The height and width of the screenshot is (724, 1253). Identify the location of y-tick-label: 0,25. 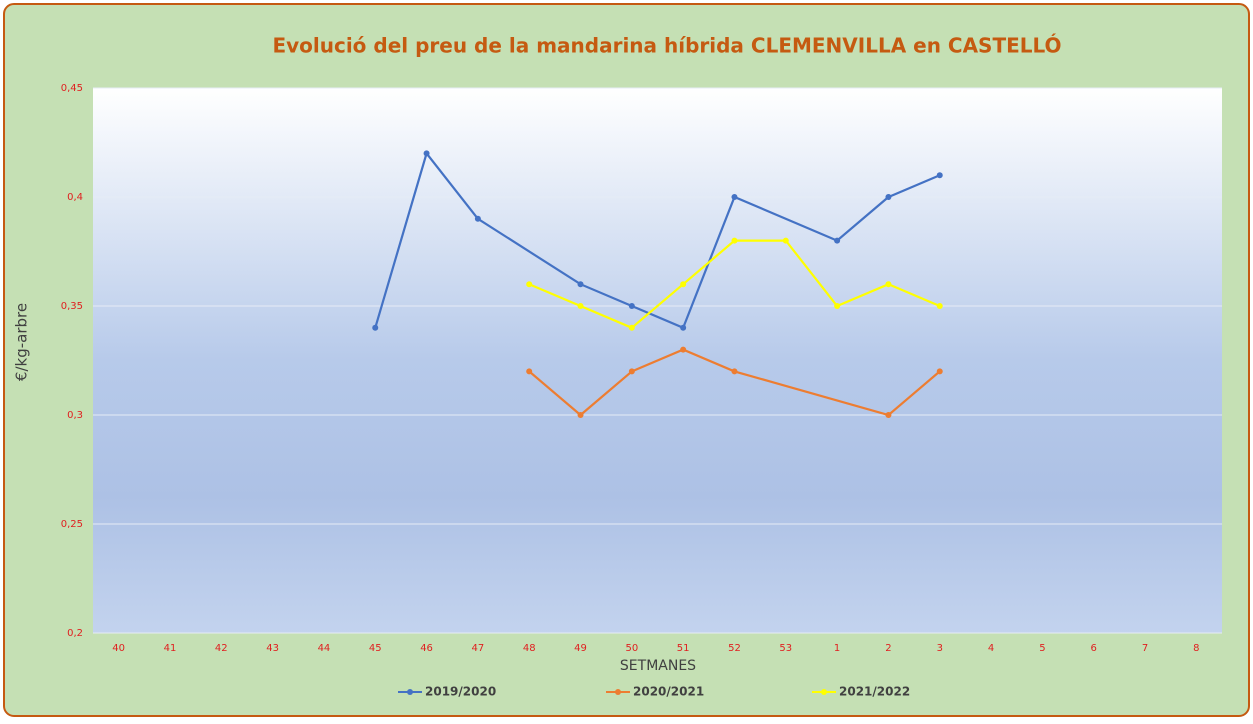
(72, 524).